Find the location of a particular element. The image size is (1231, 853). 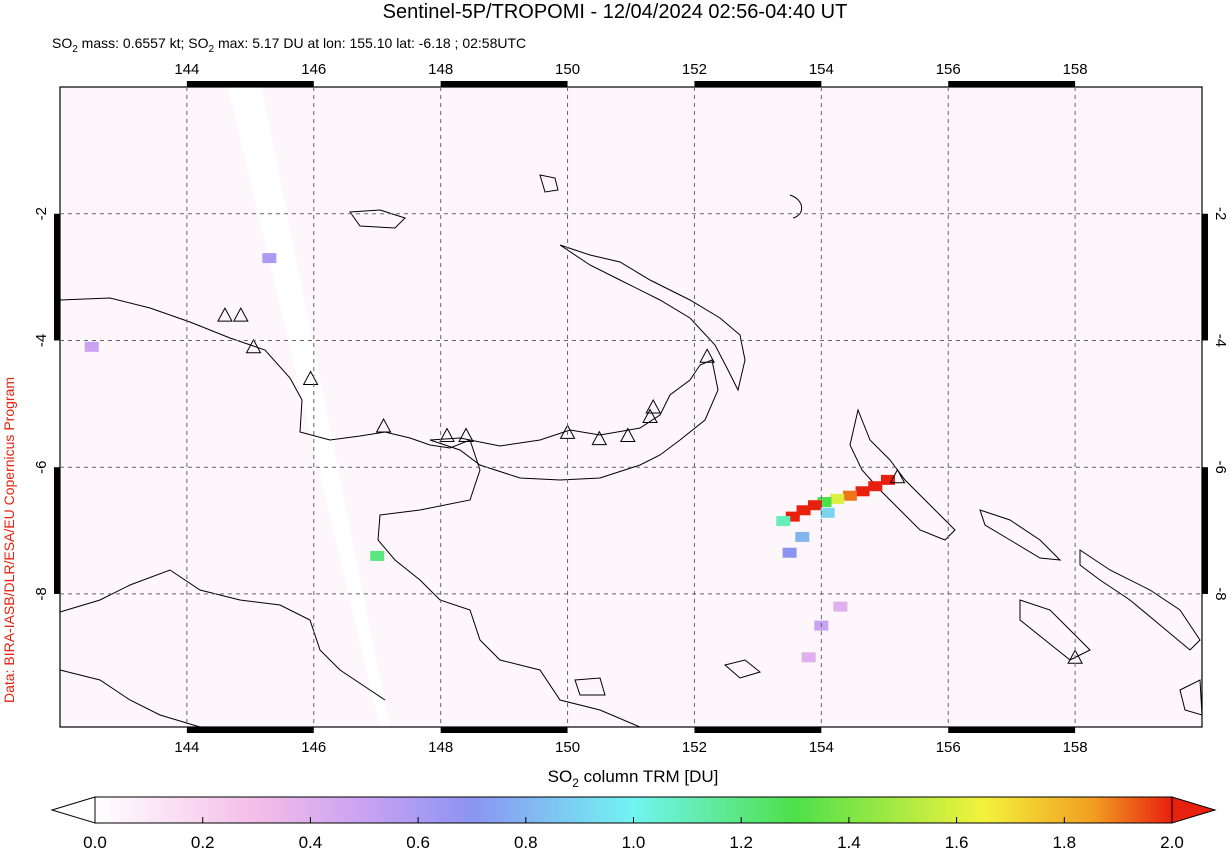

colorbar-tick-label: 2.0 is located at coordinates (1172, 842).